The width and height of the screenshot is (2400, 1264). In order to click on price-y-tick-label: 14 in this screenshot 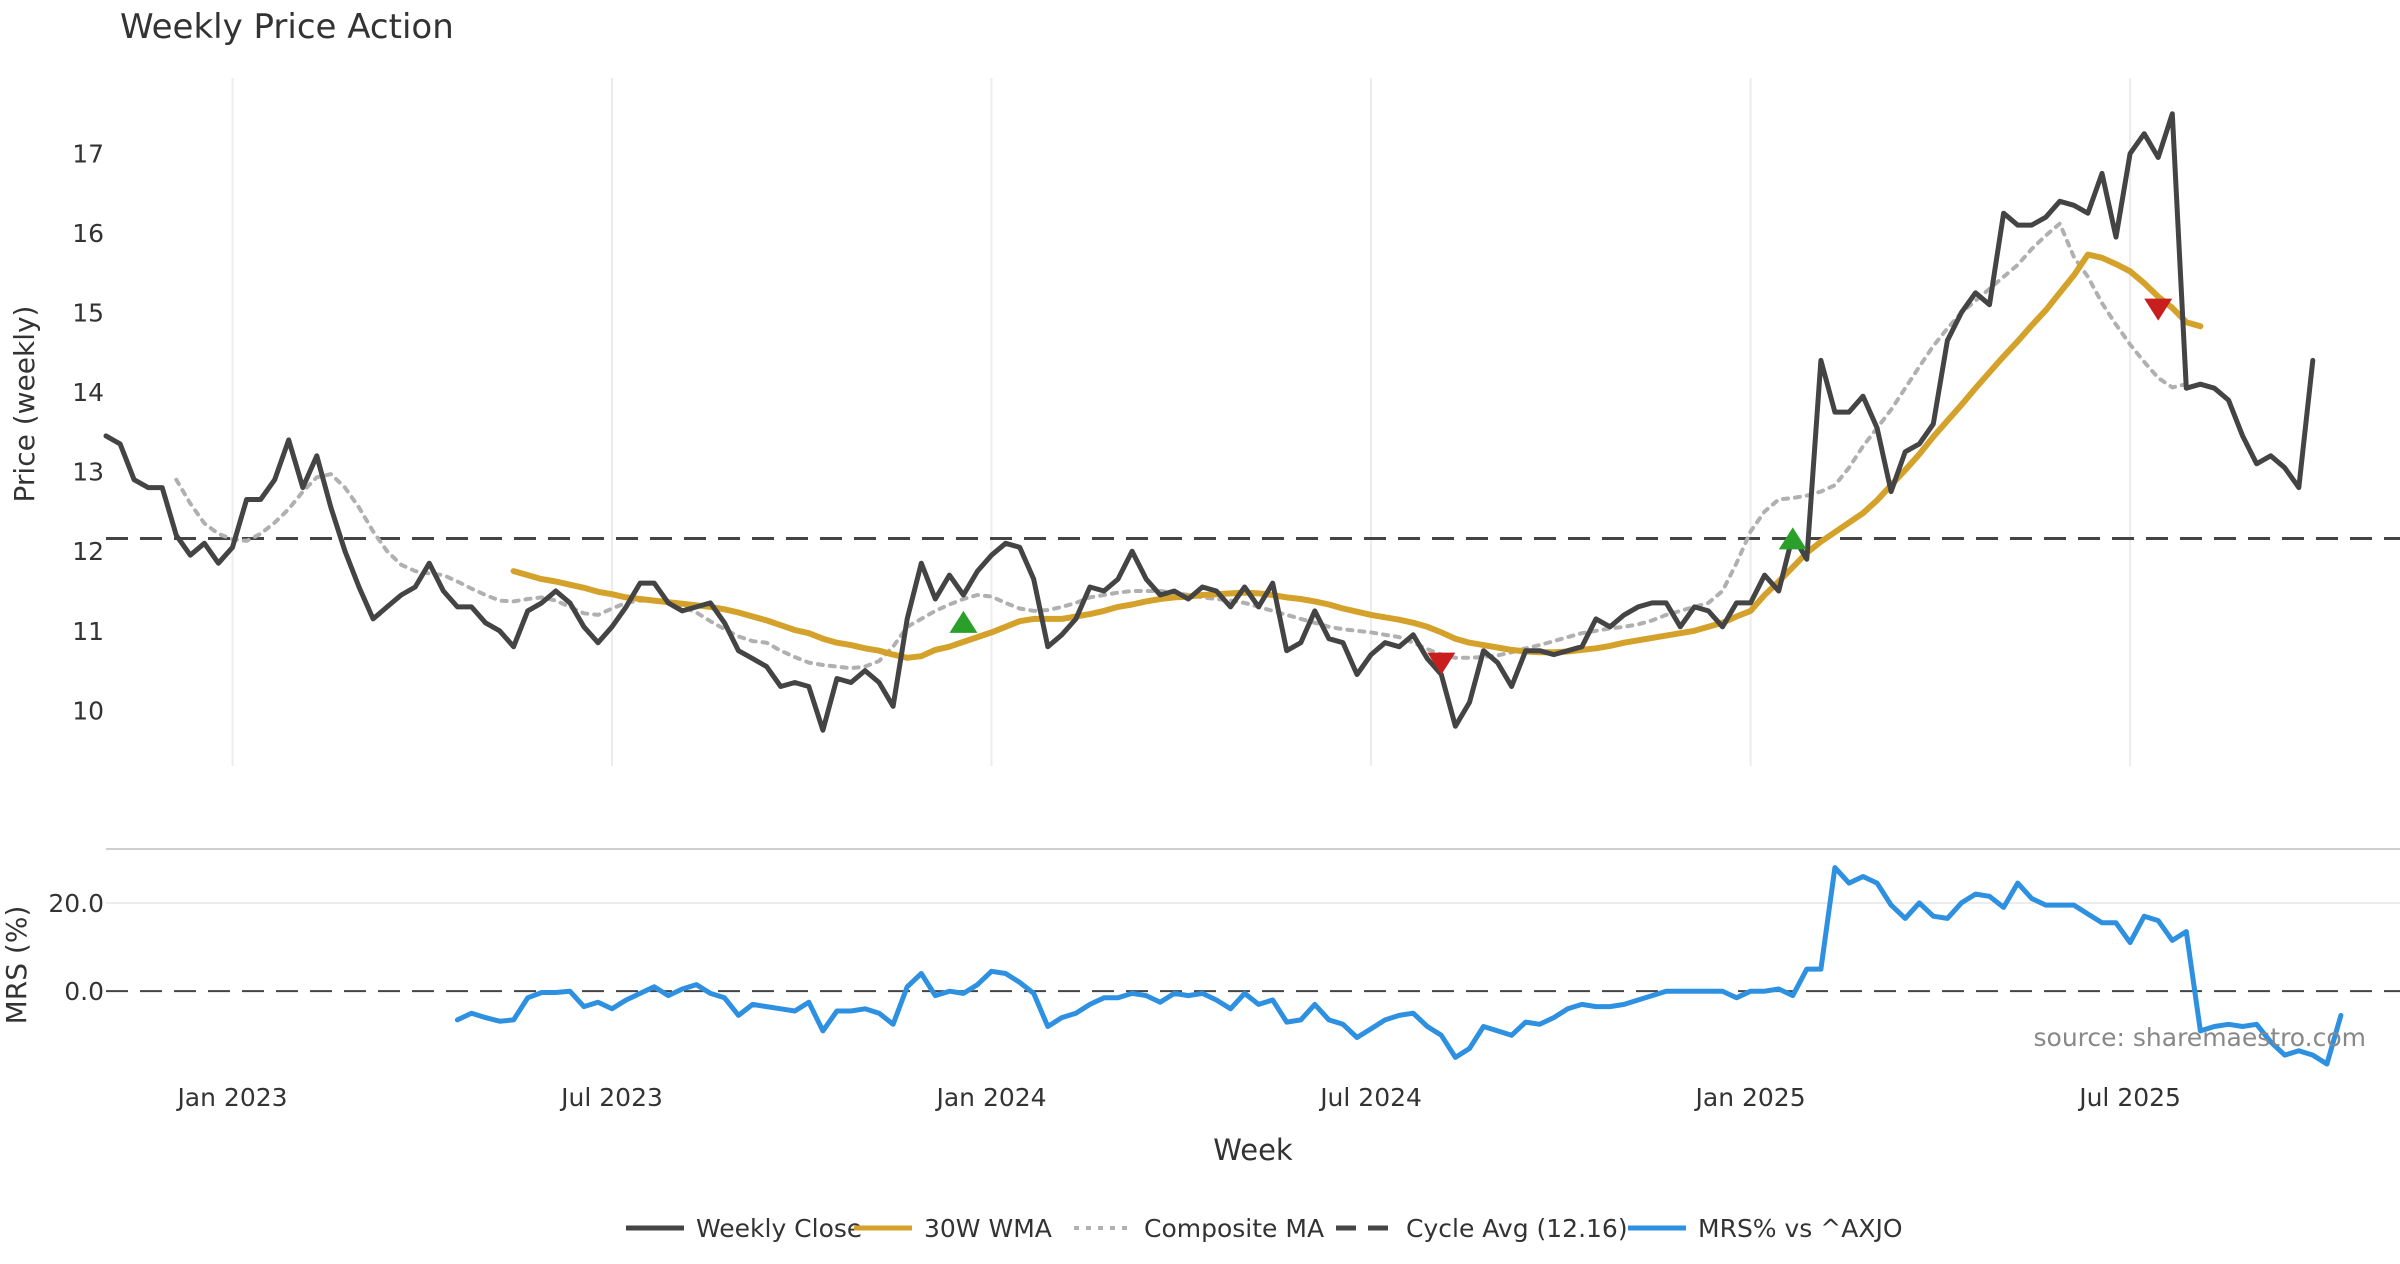, I will do `click(88, 392)`.